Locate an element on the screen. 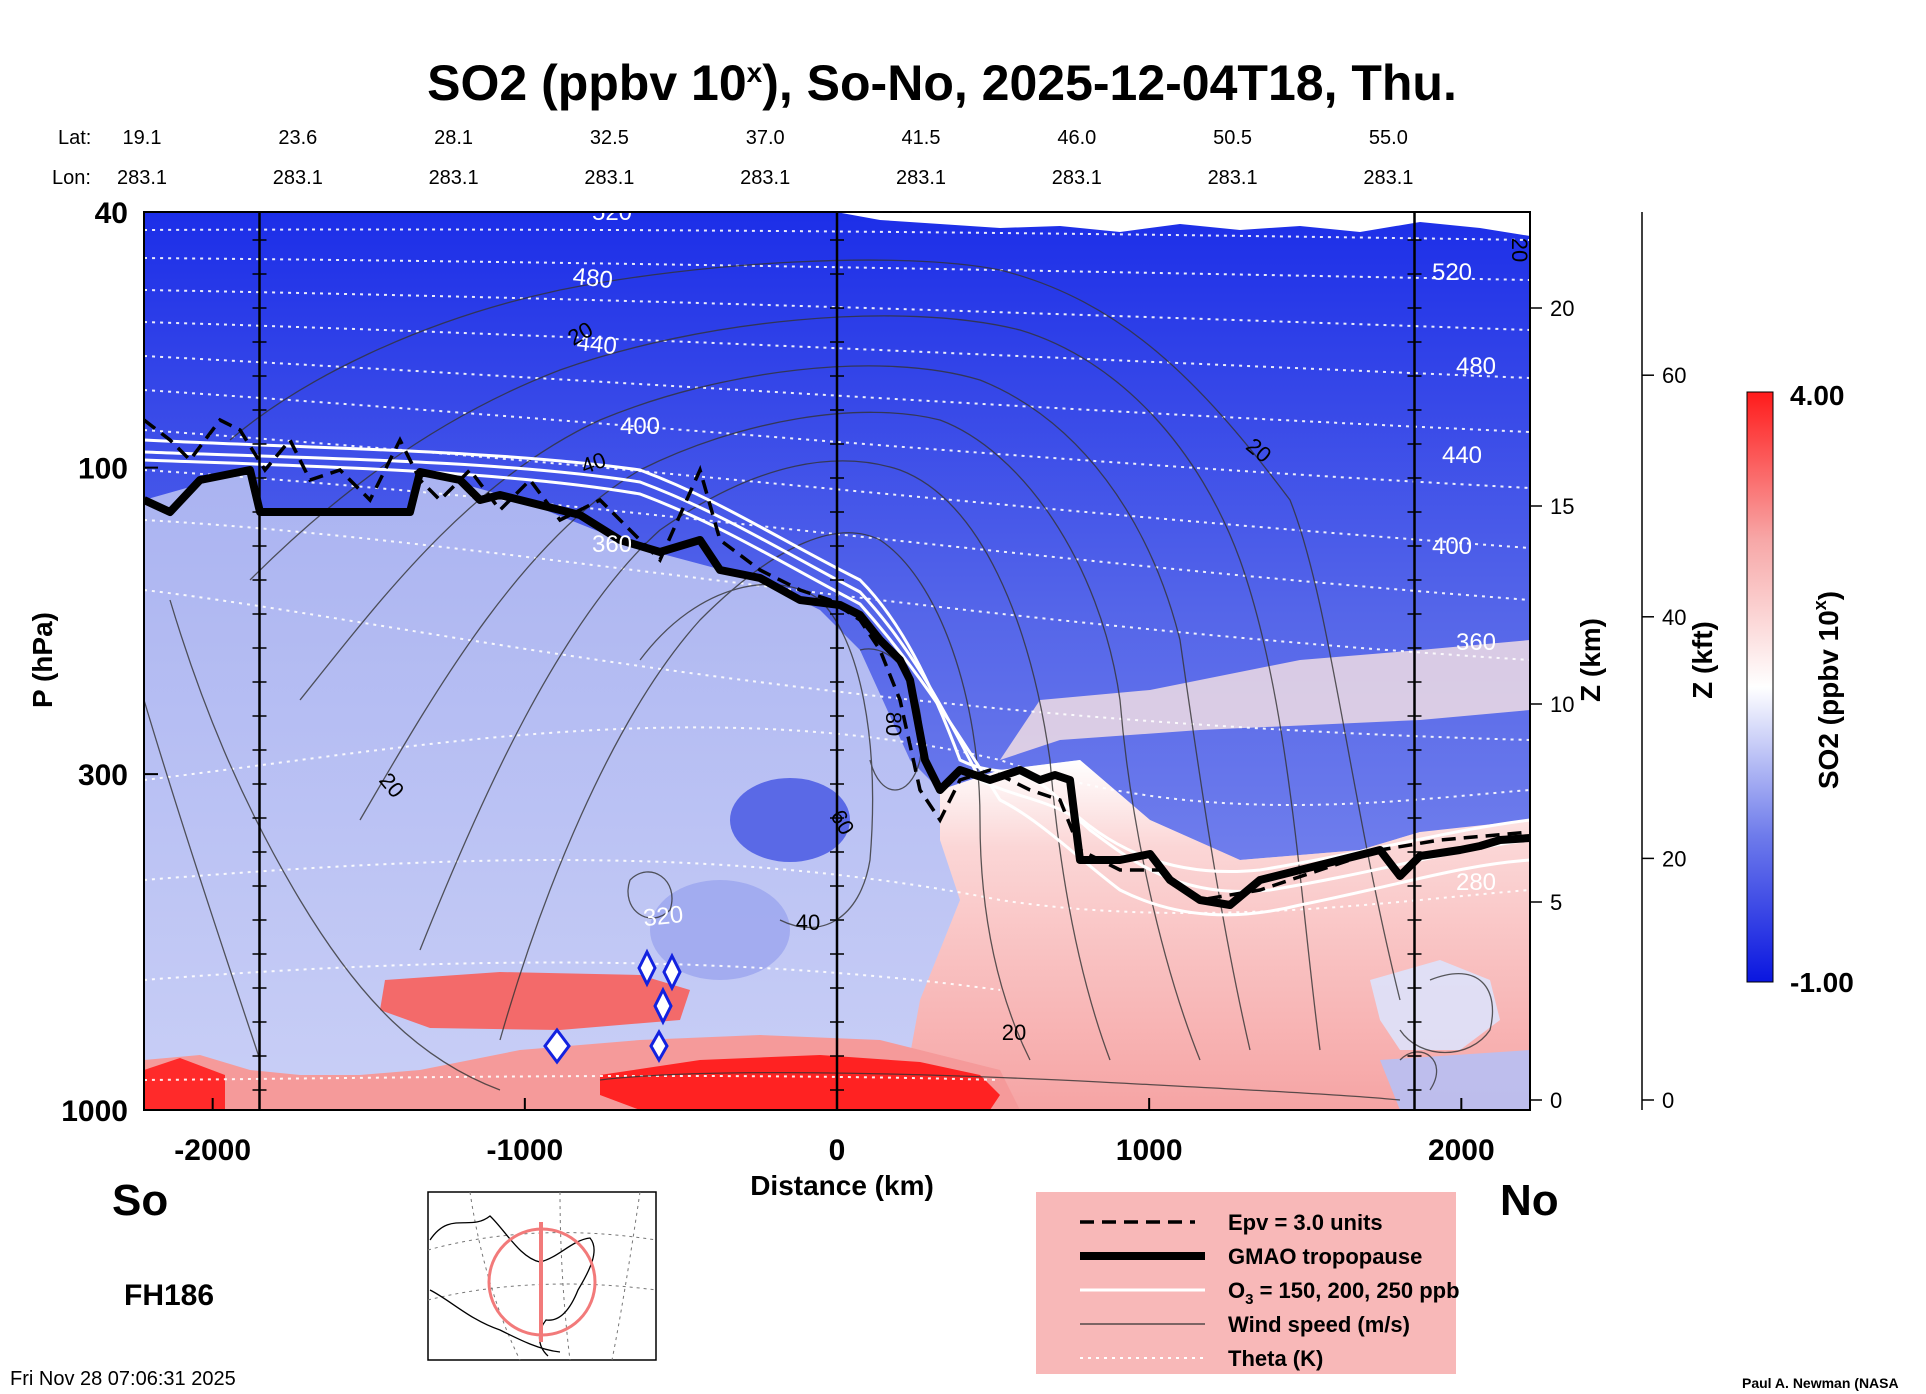  x-tick-label: 0 is located at coordinates (837, 1150).